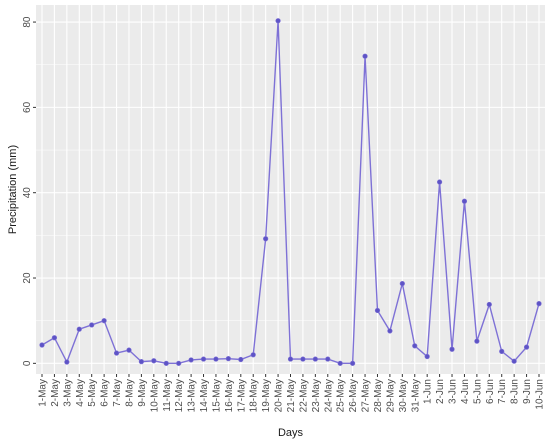  What do you see at coordinates (291, 395) in the screenshot?
I see `x-tick-label: 21-May` at bounding box center [291, 395].